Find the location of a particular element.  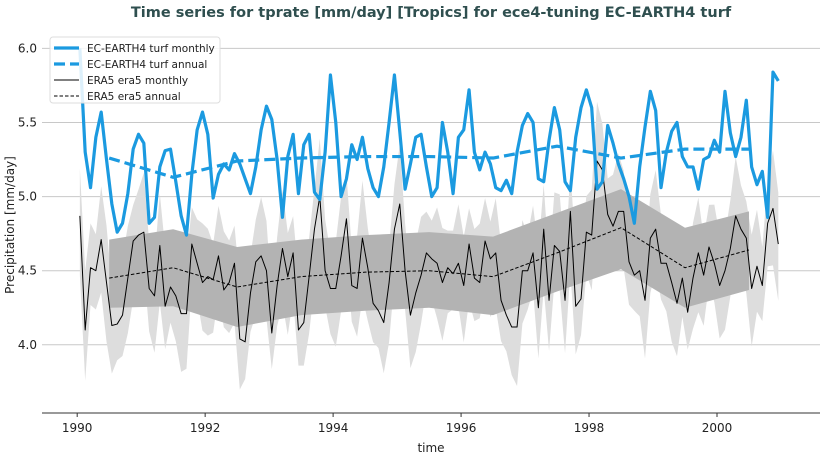

series-line-ec-earth4-turf-annual is located at coordinates (428, 161).